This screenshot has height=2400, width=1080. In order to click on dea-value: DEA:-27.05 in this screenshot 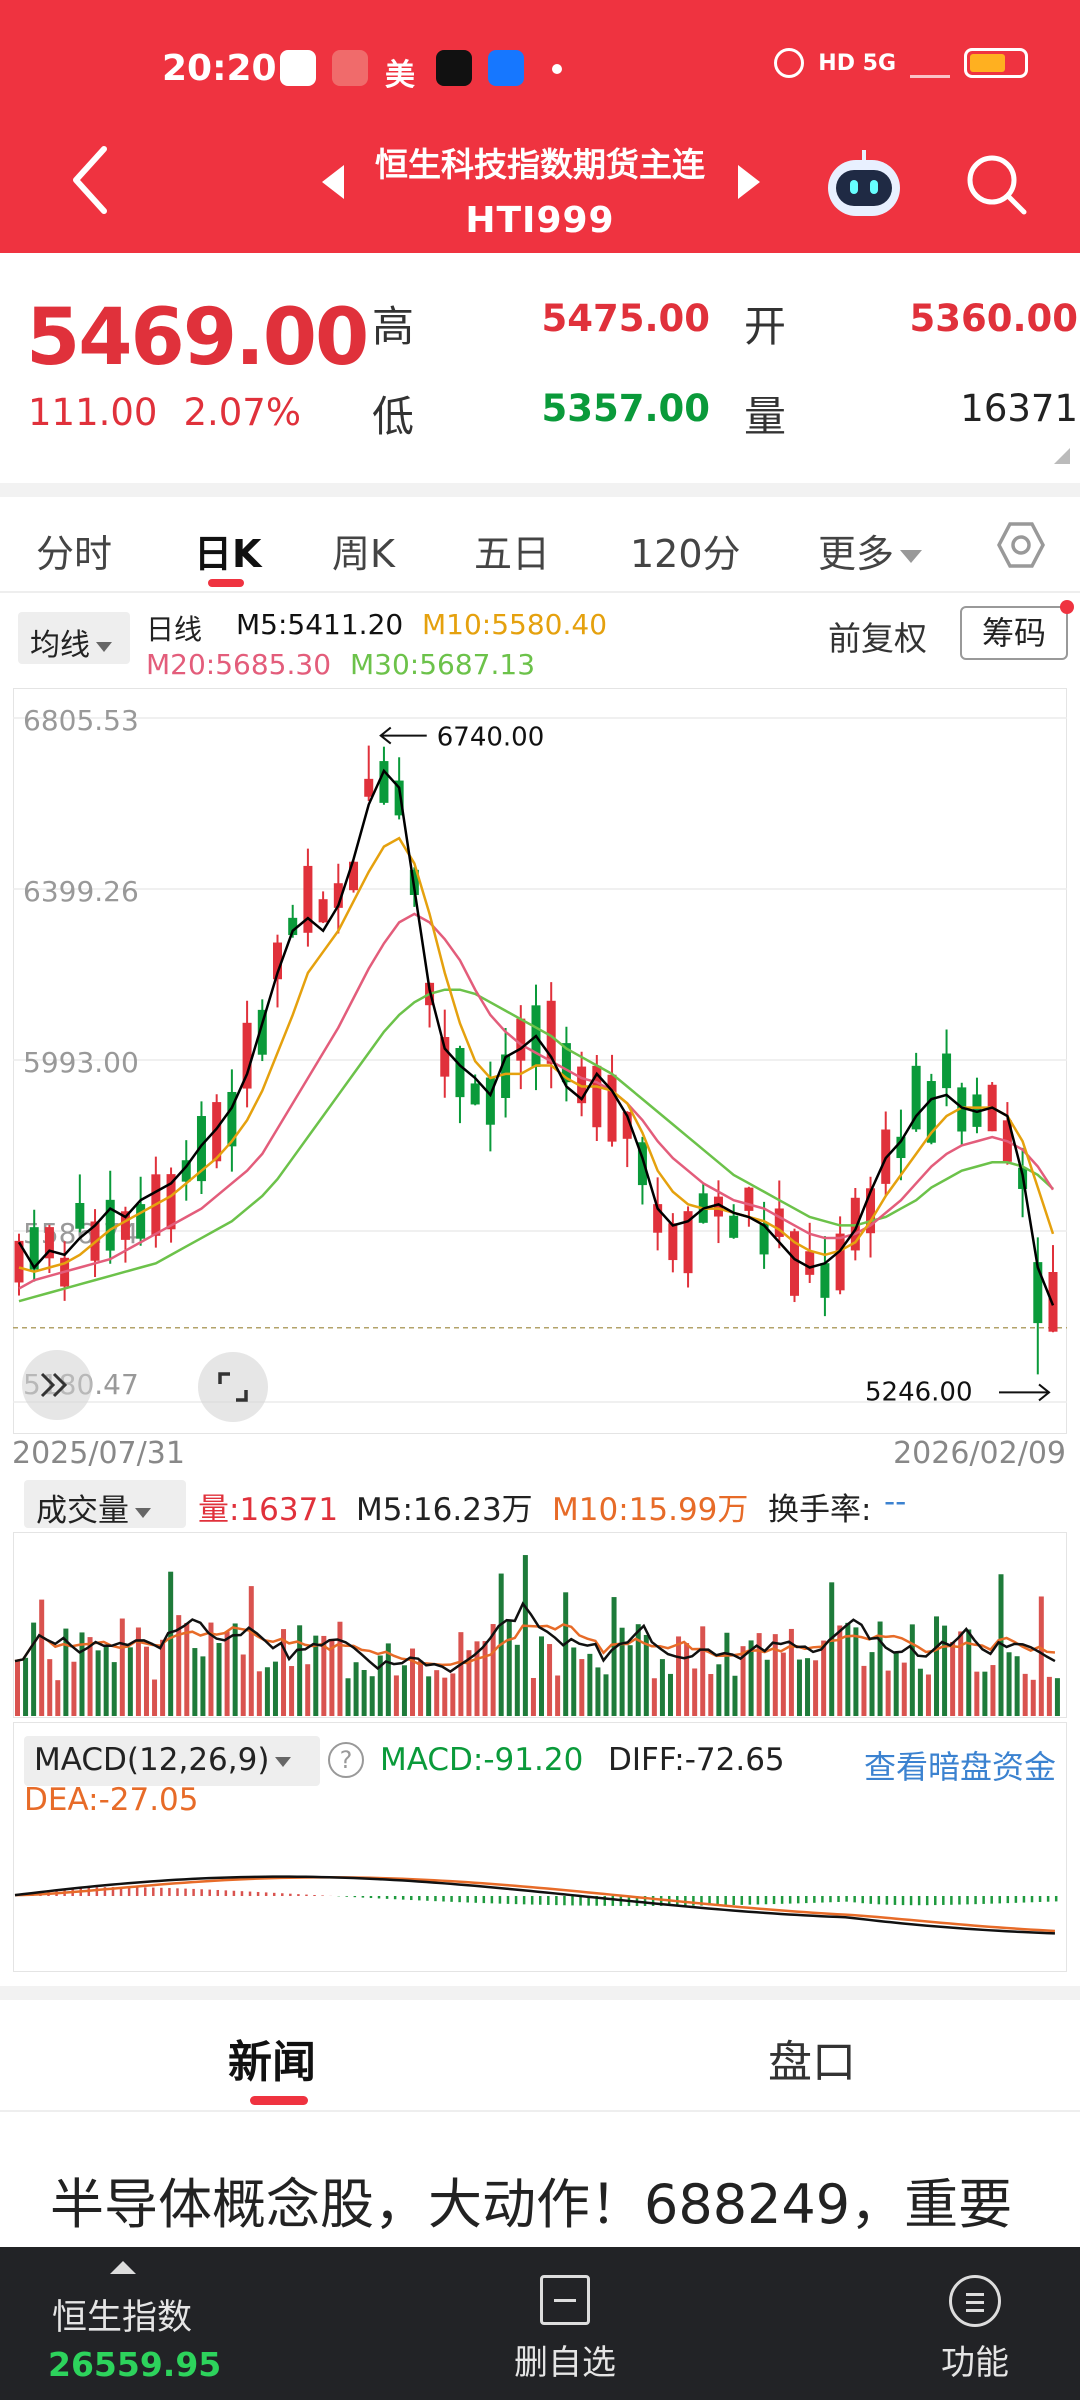, I will do `click(111, 1800)`.